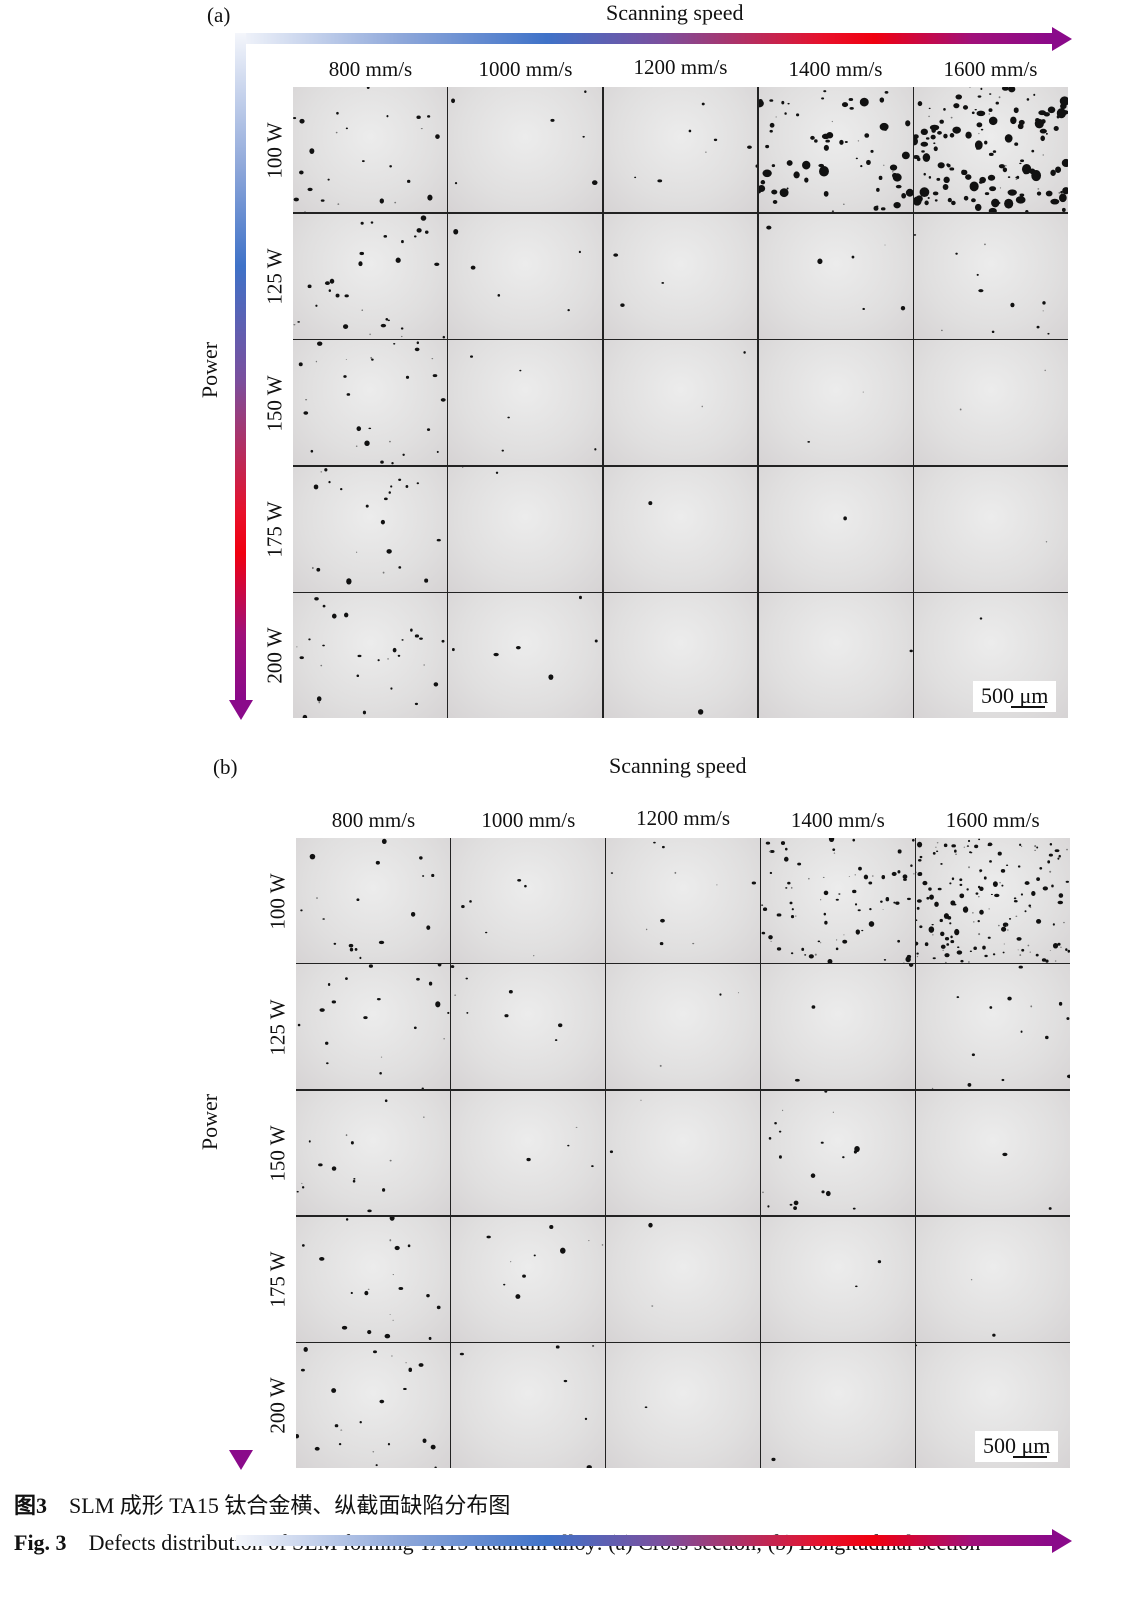 The height and width of the screenshot is (1610, 1142). What do you see at coordinates (290, 1505) in the screenshot?
I see `caption-cn-text: SLM 成形 TA15 钛合金横、纵截面缺陷分布图` at bounding box center [290, 1505].